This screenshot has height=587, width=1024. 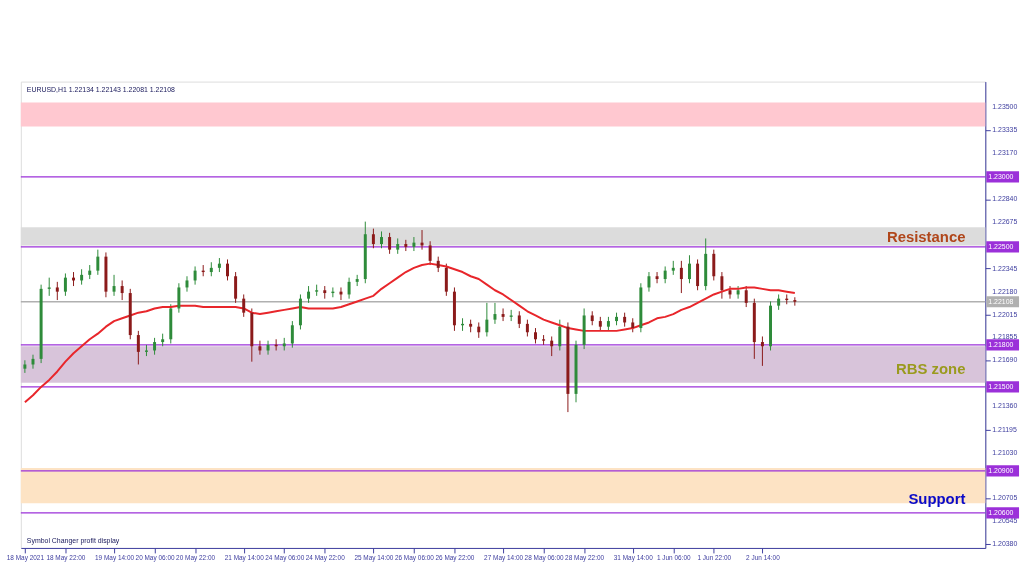 I want to click on annotation: Support, so click(x=937, y=499).